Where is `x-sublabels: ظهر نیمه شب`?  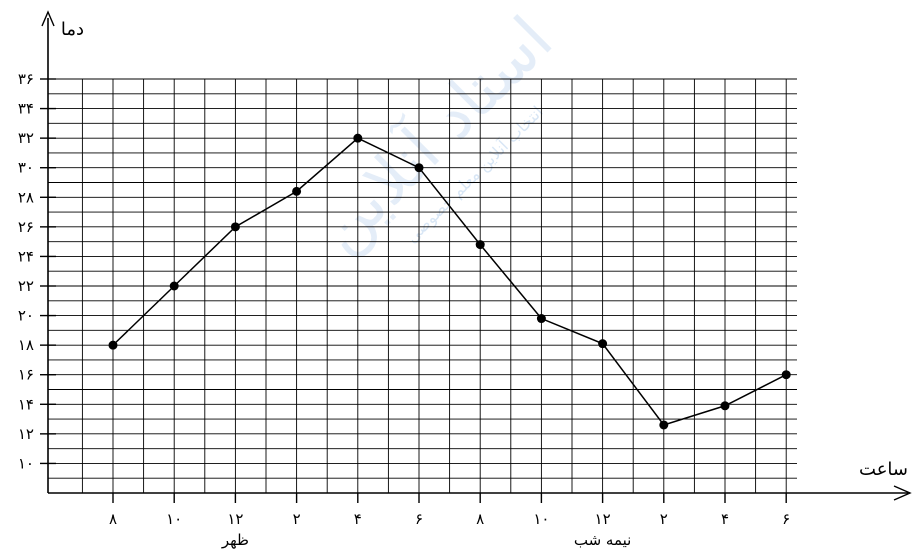 x-sublabels: ظهر نیمه شب is located at coordinates (426, 540).